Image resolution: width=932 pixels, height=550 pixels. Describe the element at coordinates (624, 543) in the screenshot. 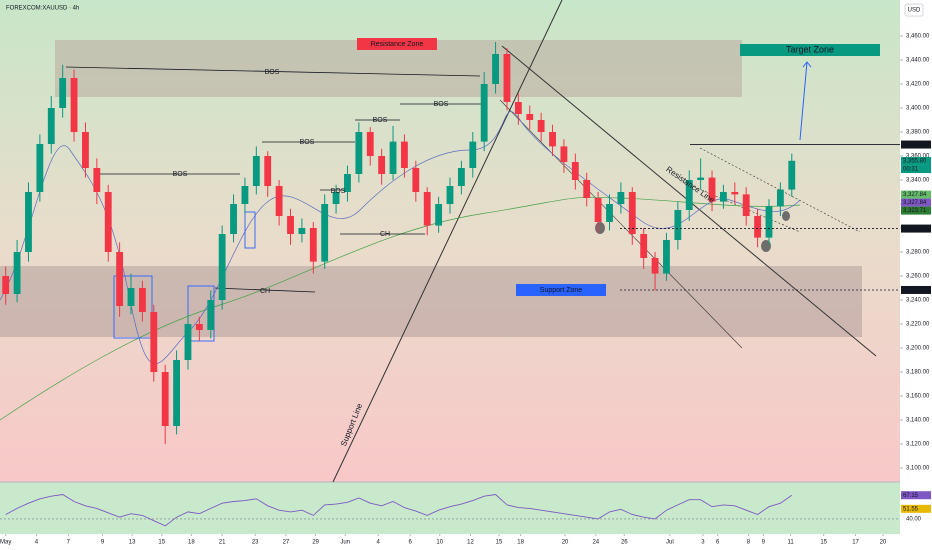

I see `x-tick-label: 26` at that location.